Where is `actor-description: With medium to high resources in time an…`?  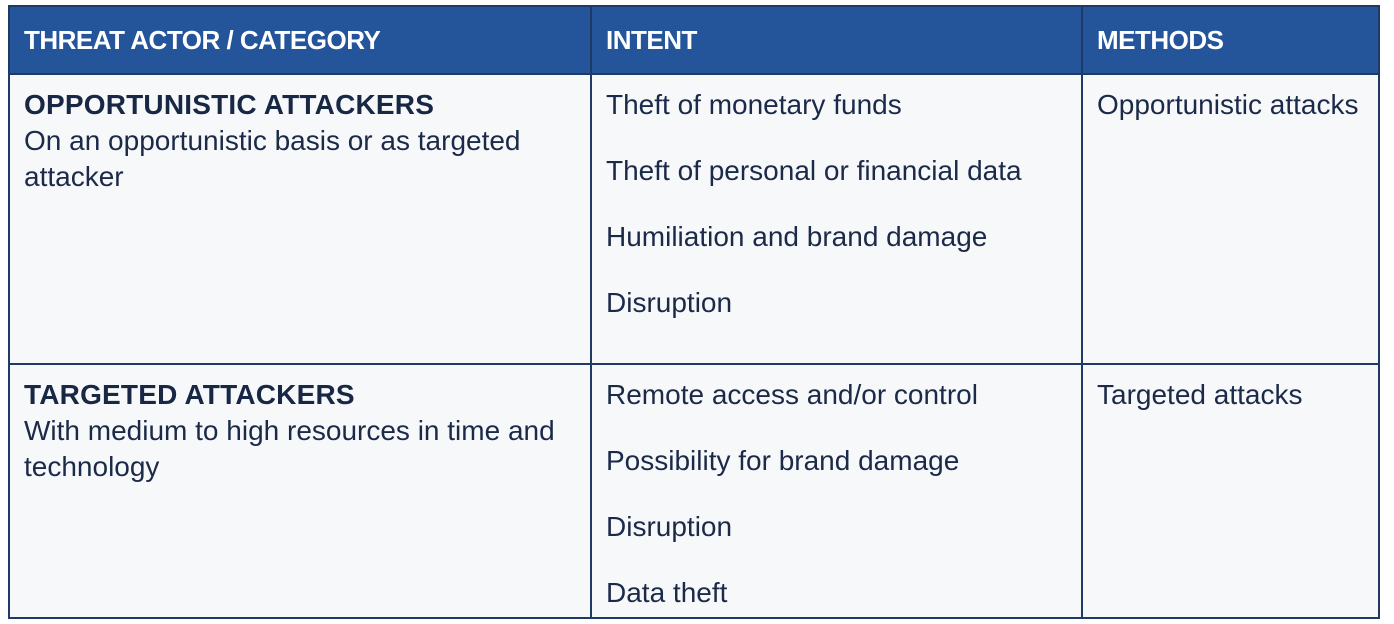 actor-description: With medium to high resources in time an… is located at coordinates (289, 448).